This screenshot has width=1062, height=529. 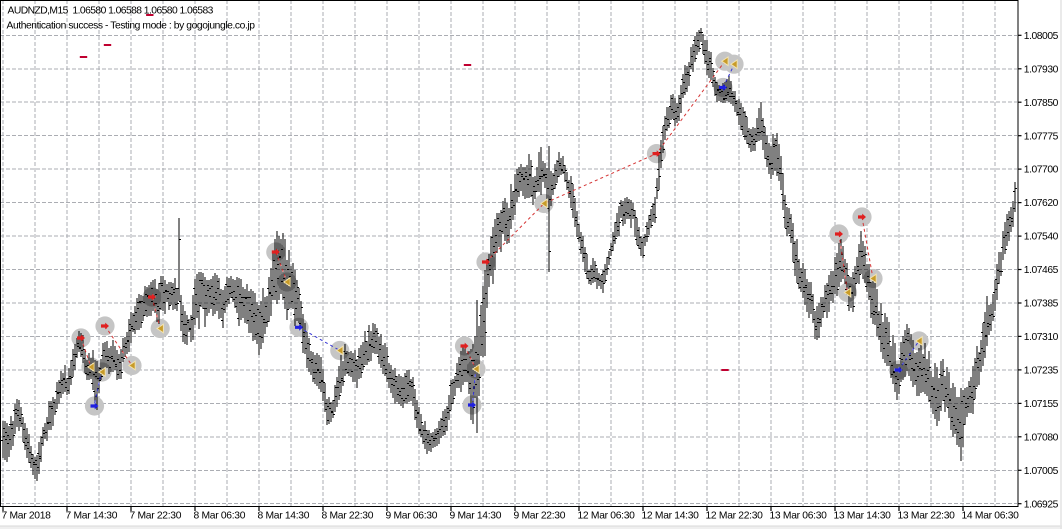 What do you see at coordinates (799, 515) in the screenshot?
I see `svg-text: 13 Mar 06:30` at bounding box center [799, 515].